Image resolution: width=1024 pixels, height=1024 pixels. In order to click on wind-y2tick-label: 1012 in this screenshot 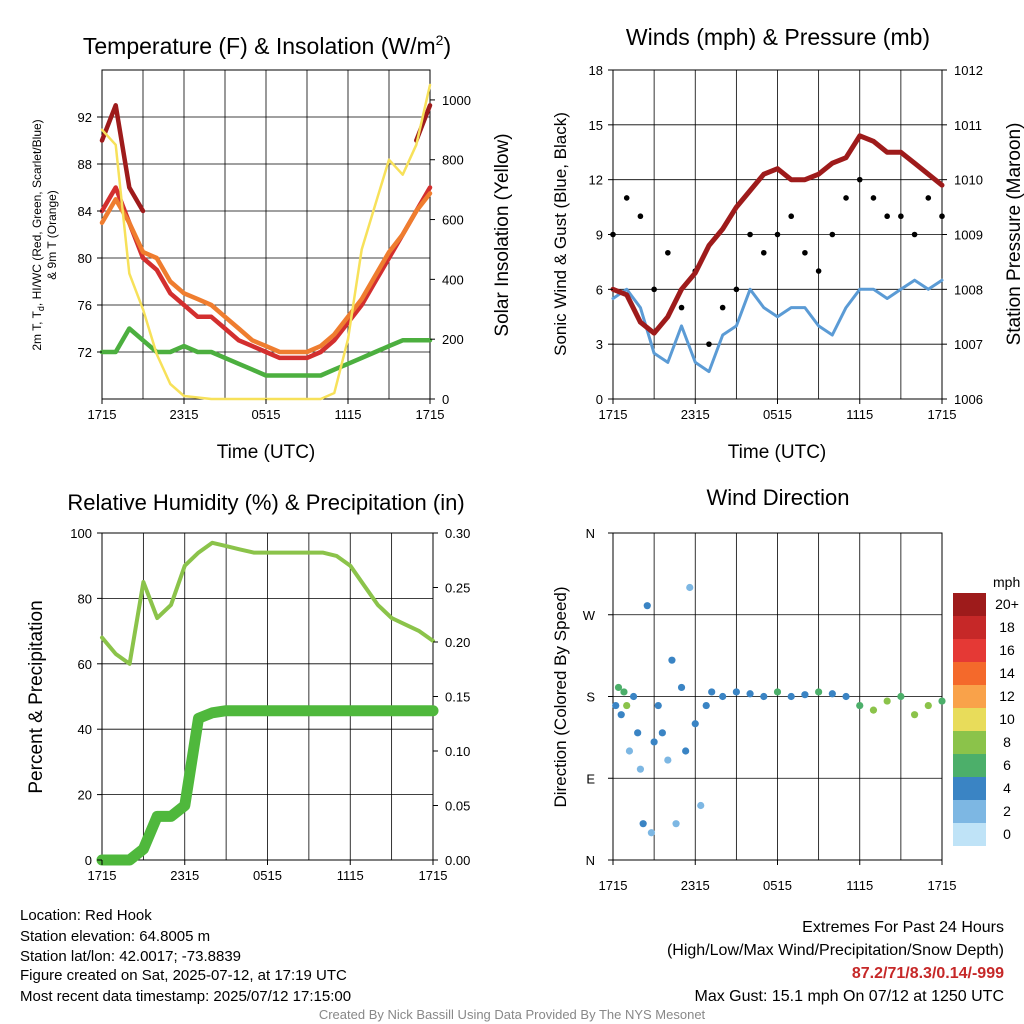, I will do `click(968, 70)`.